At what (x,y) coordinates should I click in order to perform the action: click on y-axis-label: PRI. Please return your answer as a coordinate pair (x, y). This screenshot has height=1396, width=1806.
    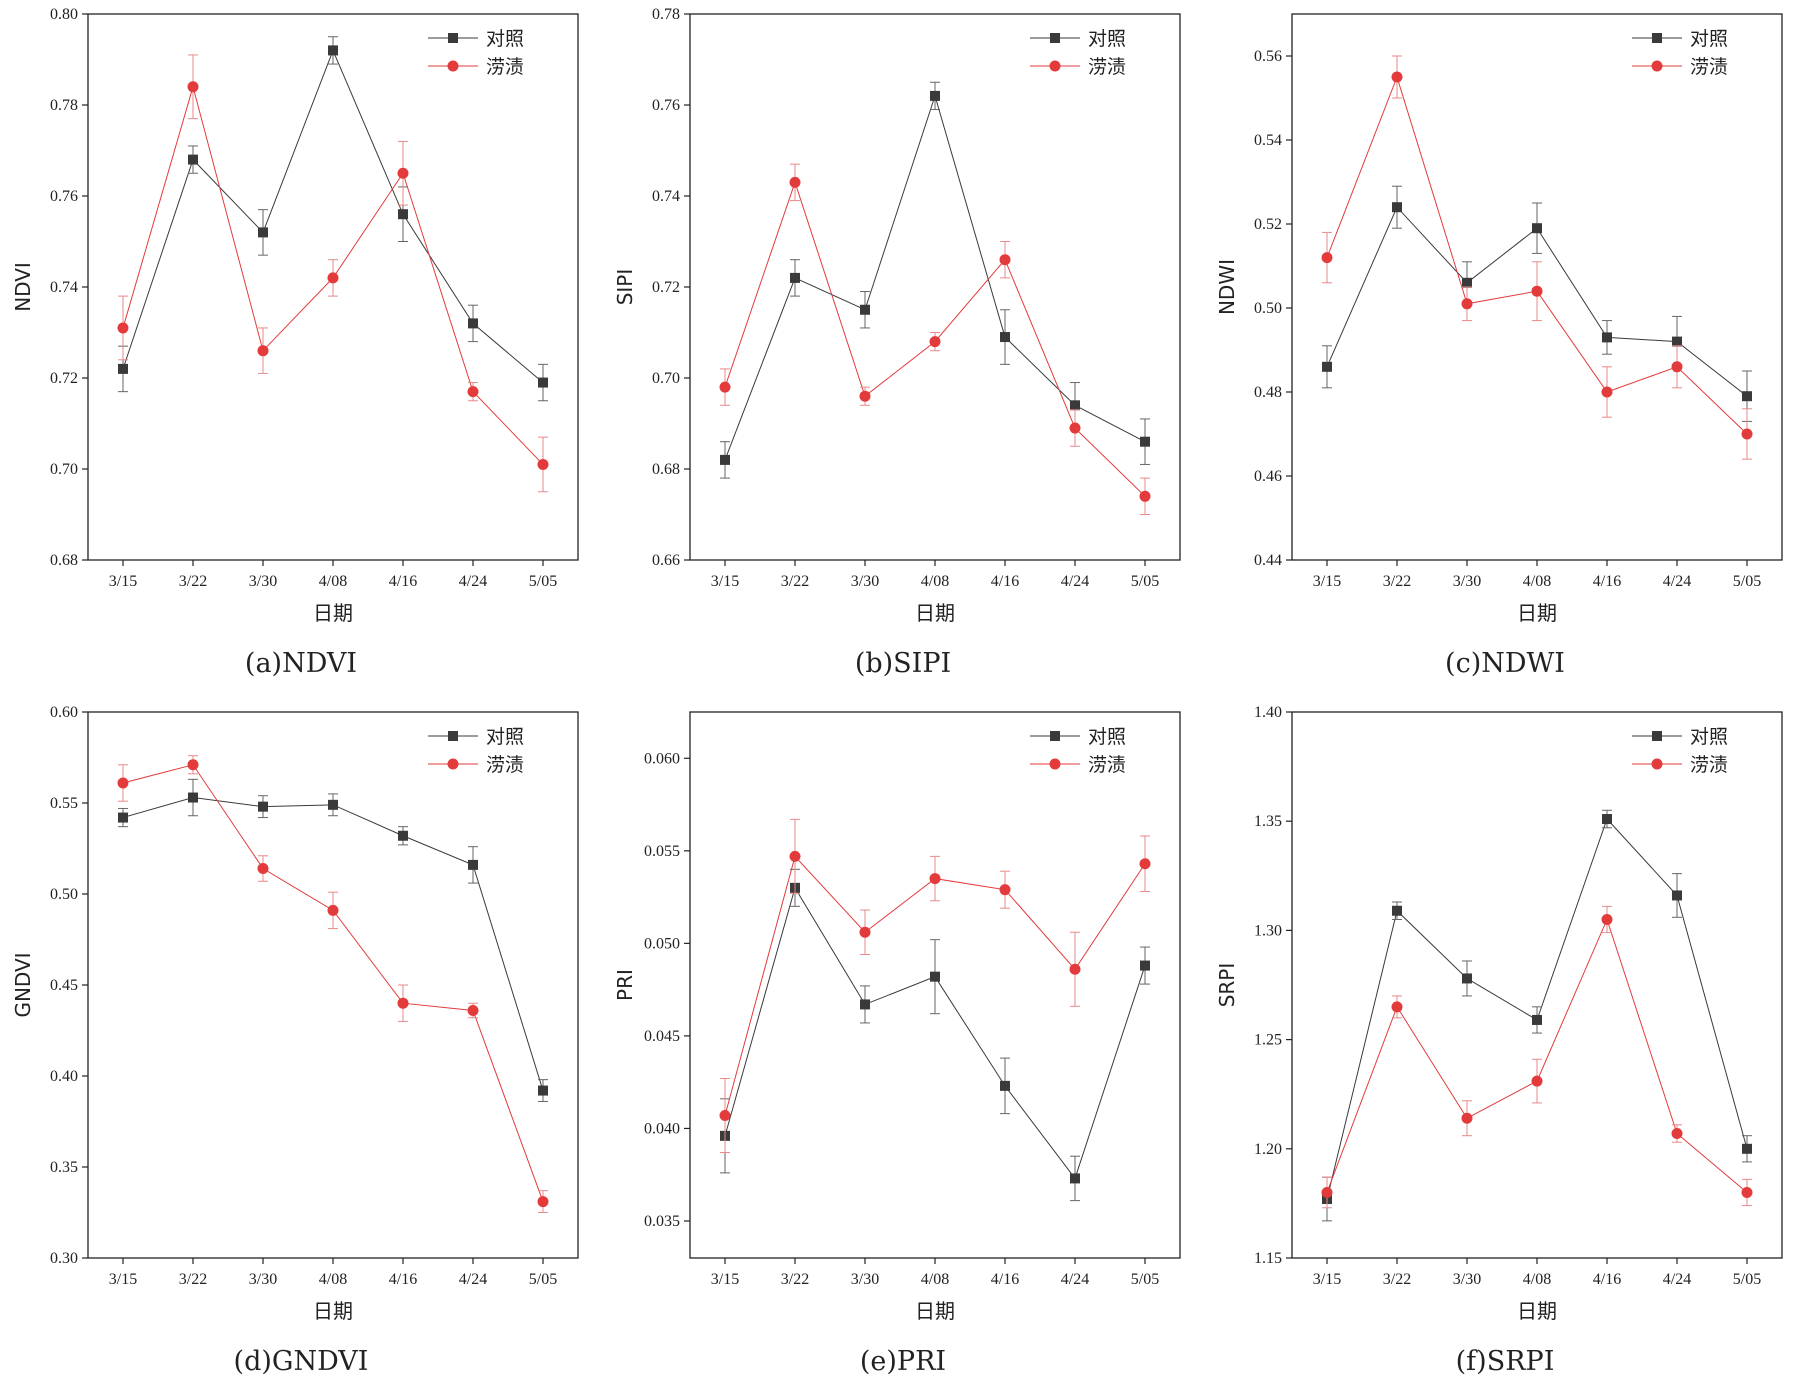
    Looking at the image, I should click on (625, 985).